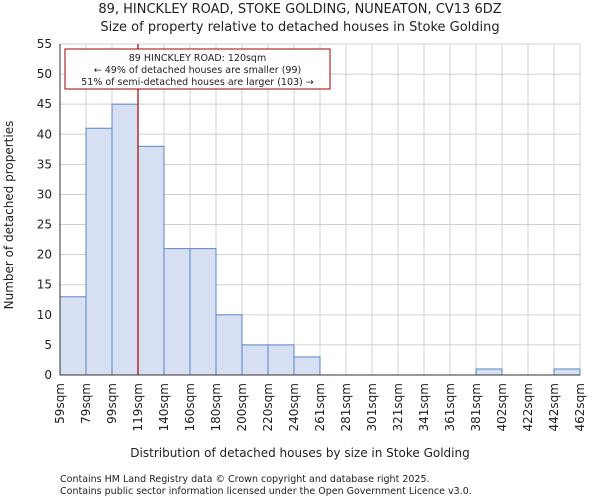 Image resolution: width=600 pixels, height=504 pixels. What do you see at coordinates (197, 58) in the screenshot?
I see `annotation-line-1: 89 HINCKLEY ROAD: 120sqm` at bounding box center [197, 58].